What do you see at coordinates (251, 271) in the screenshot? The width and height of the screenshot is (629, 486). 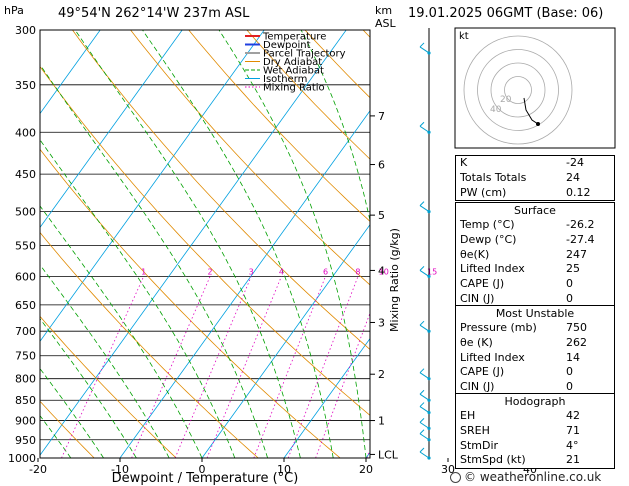 I see `mixing-ratio-label: 3` at bounding box center [251, 271].